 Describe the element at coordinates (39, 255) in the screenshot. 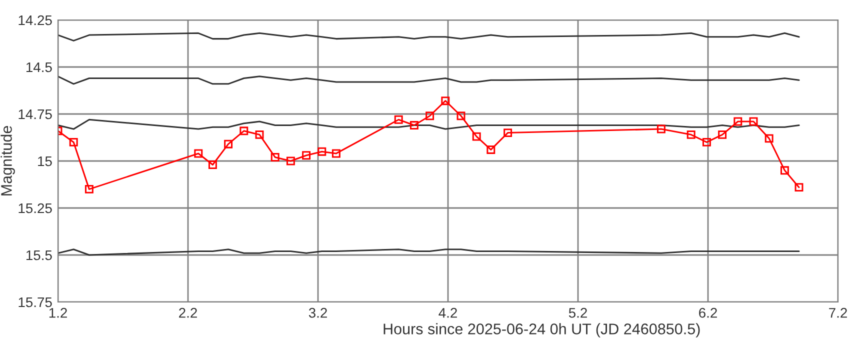

I see `y-tick-label: 15.5` at that location.